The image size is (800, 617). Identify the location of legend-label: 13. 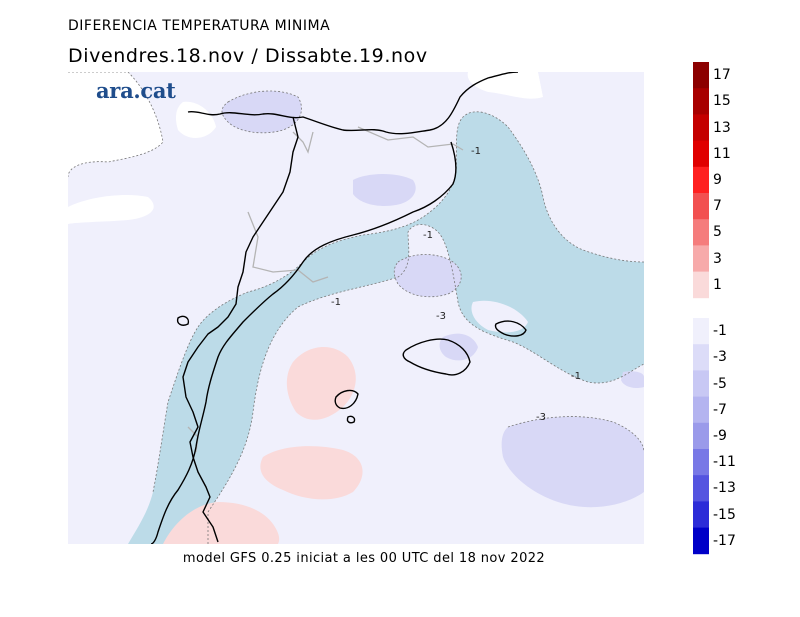
(722, 127).